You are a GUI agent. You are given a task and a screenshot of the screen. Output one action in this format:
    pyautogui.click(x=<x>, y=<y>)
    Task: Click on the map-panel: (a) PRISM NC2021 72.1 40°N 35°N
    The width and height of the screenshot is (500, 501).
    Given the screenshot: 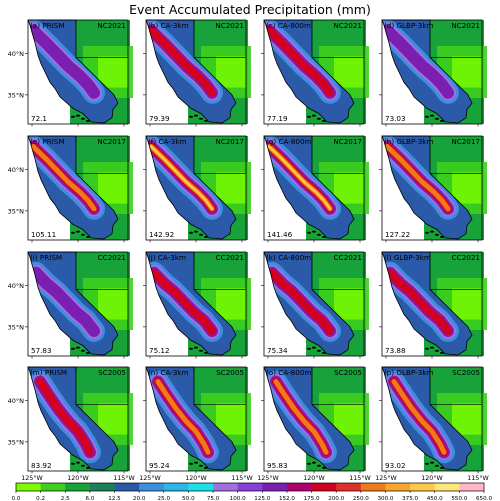 What is the action you would take?
    pyautogui.click(x=70, y=73)
    